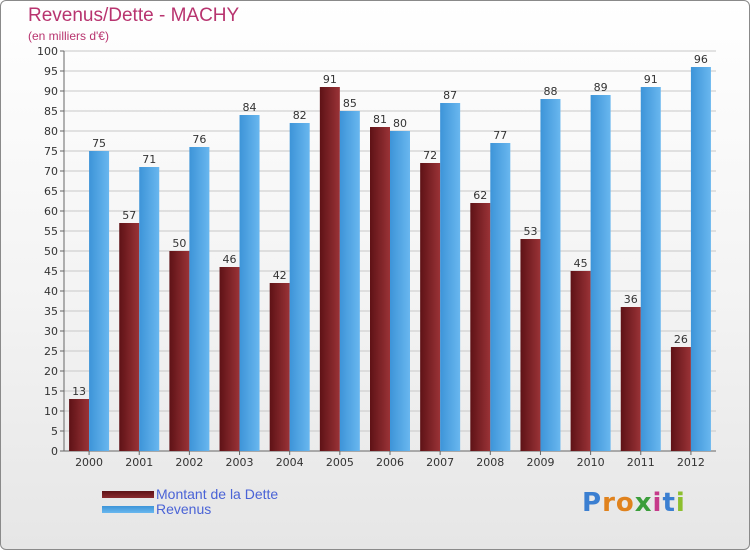 The height and width of the screenshot is (550, 750). I want to click on bar-debt-2003, so click(229, 359).